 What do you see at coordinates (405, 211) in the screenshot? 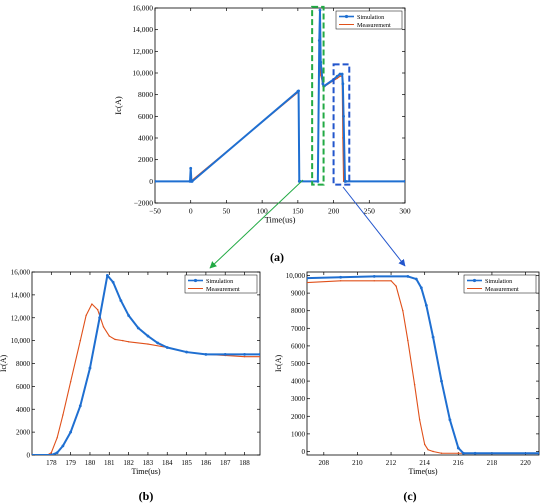
I see `x-tick-label: 300` at bounding box center [405, 211].